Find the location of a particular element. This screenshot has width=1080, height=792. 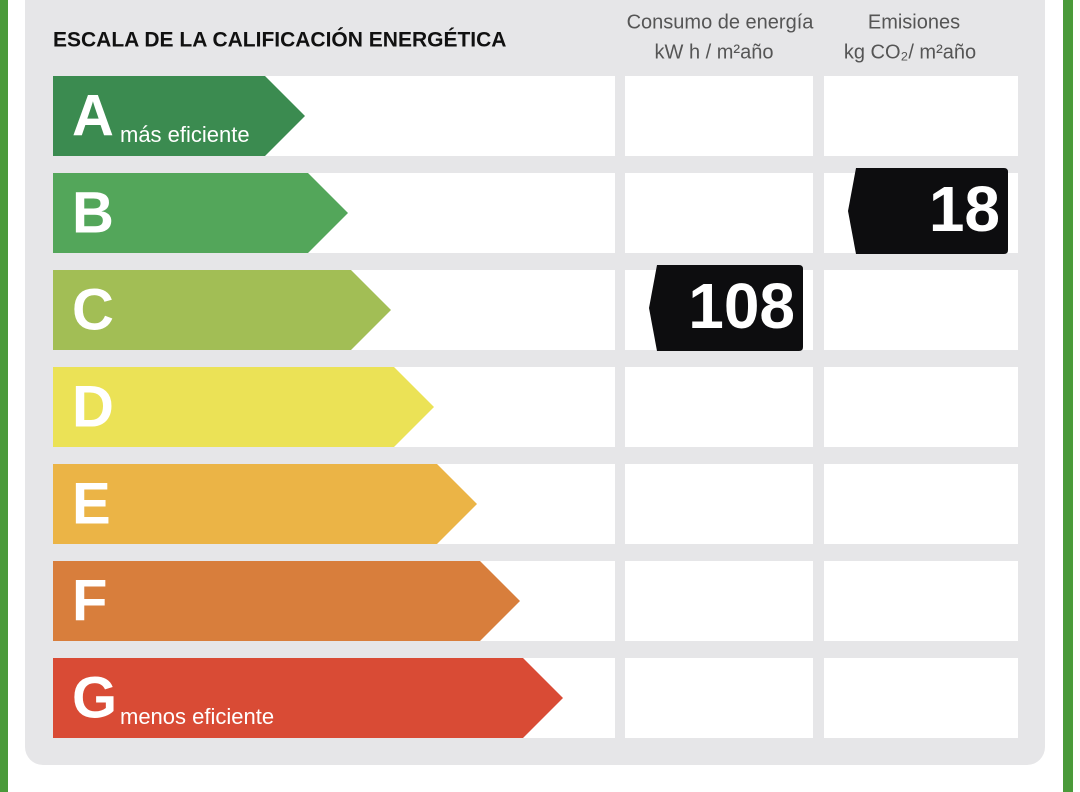

column-name: Emisiones is located at coordinates (914, 22).